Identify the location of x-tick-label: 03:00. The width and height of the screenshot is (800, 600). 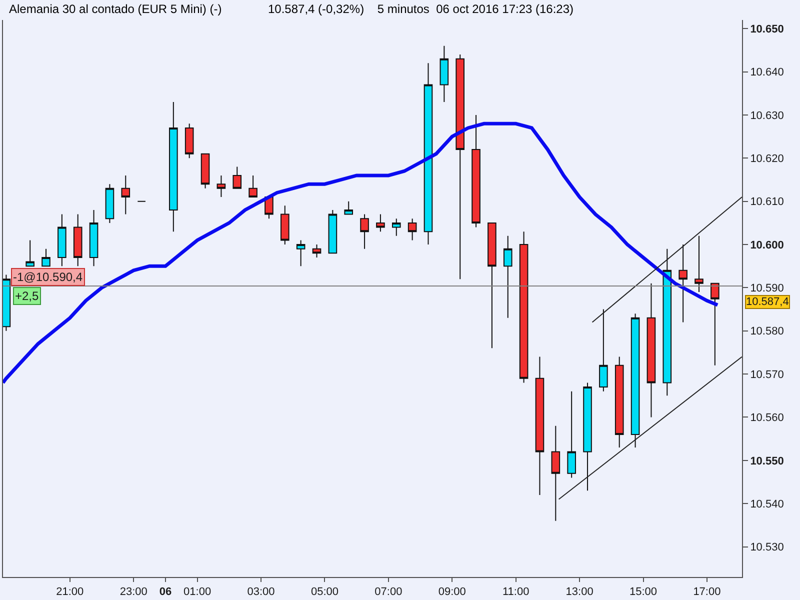
(261, 592).